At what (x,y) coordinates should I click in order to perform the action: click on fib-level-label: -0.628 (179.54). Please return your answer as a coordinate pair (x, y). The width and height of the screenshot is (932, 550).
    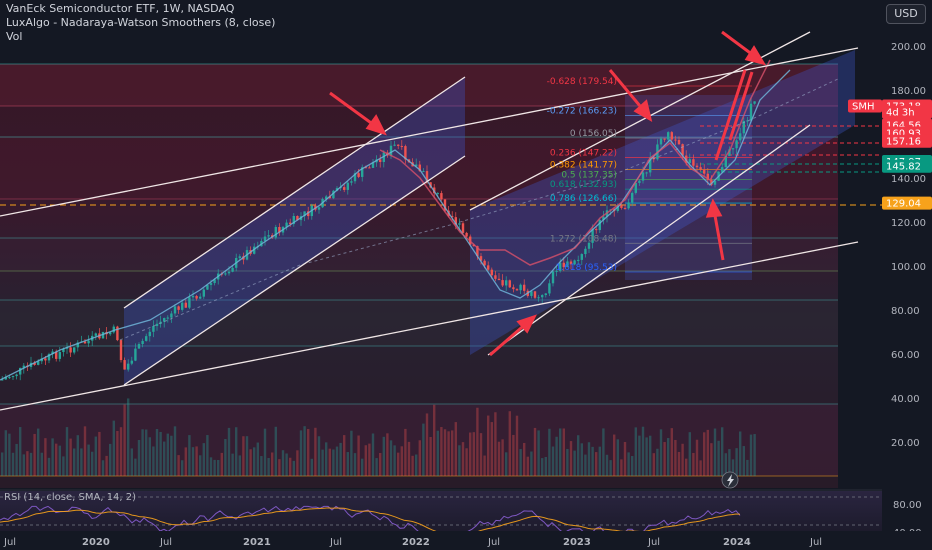
    Looking at the image, I should click on (582, 82).